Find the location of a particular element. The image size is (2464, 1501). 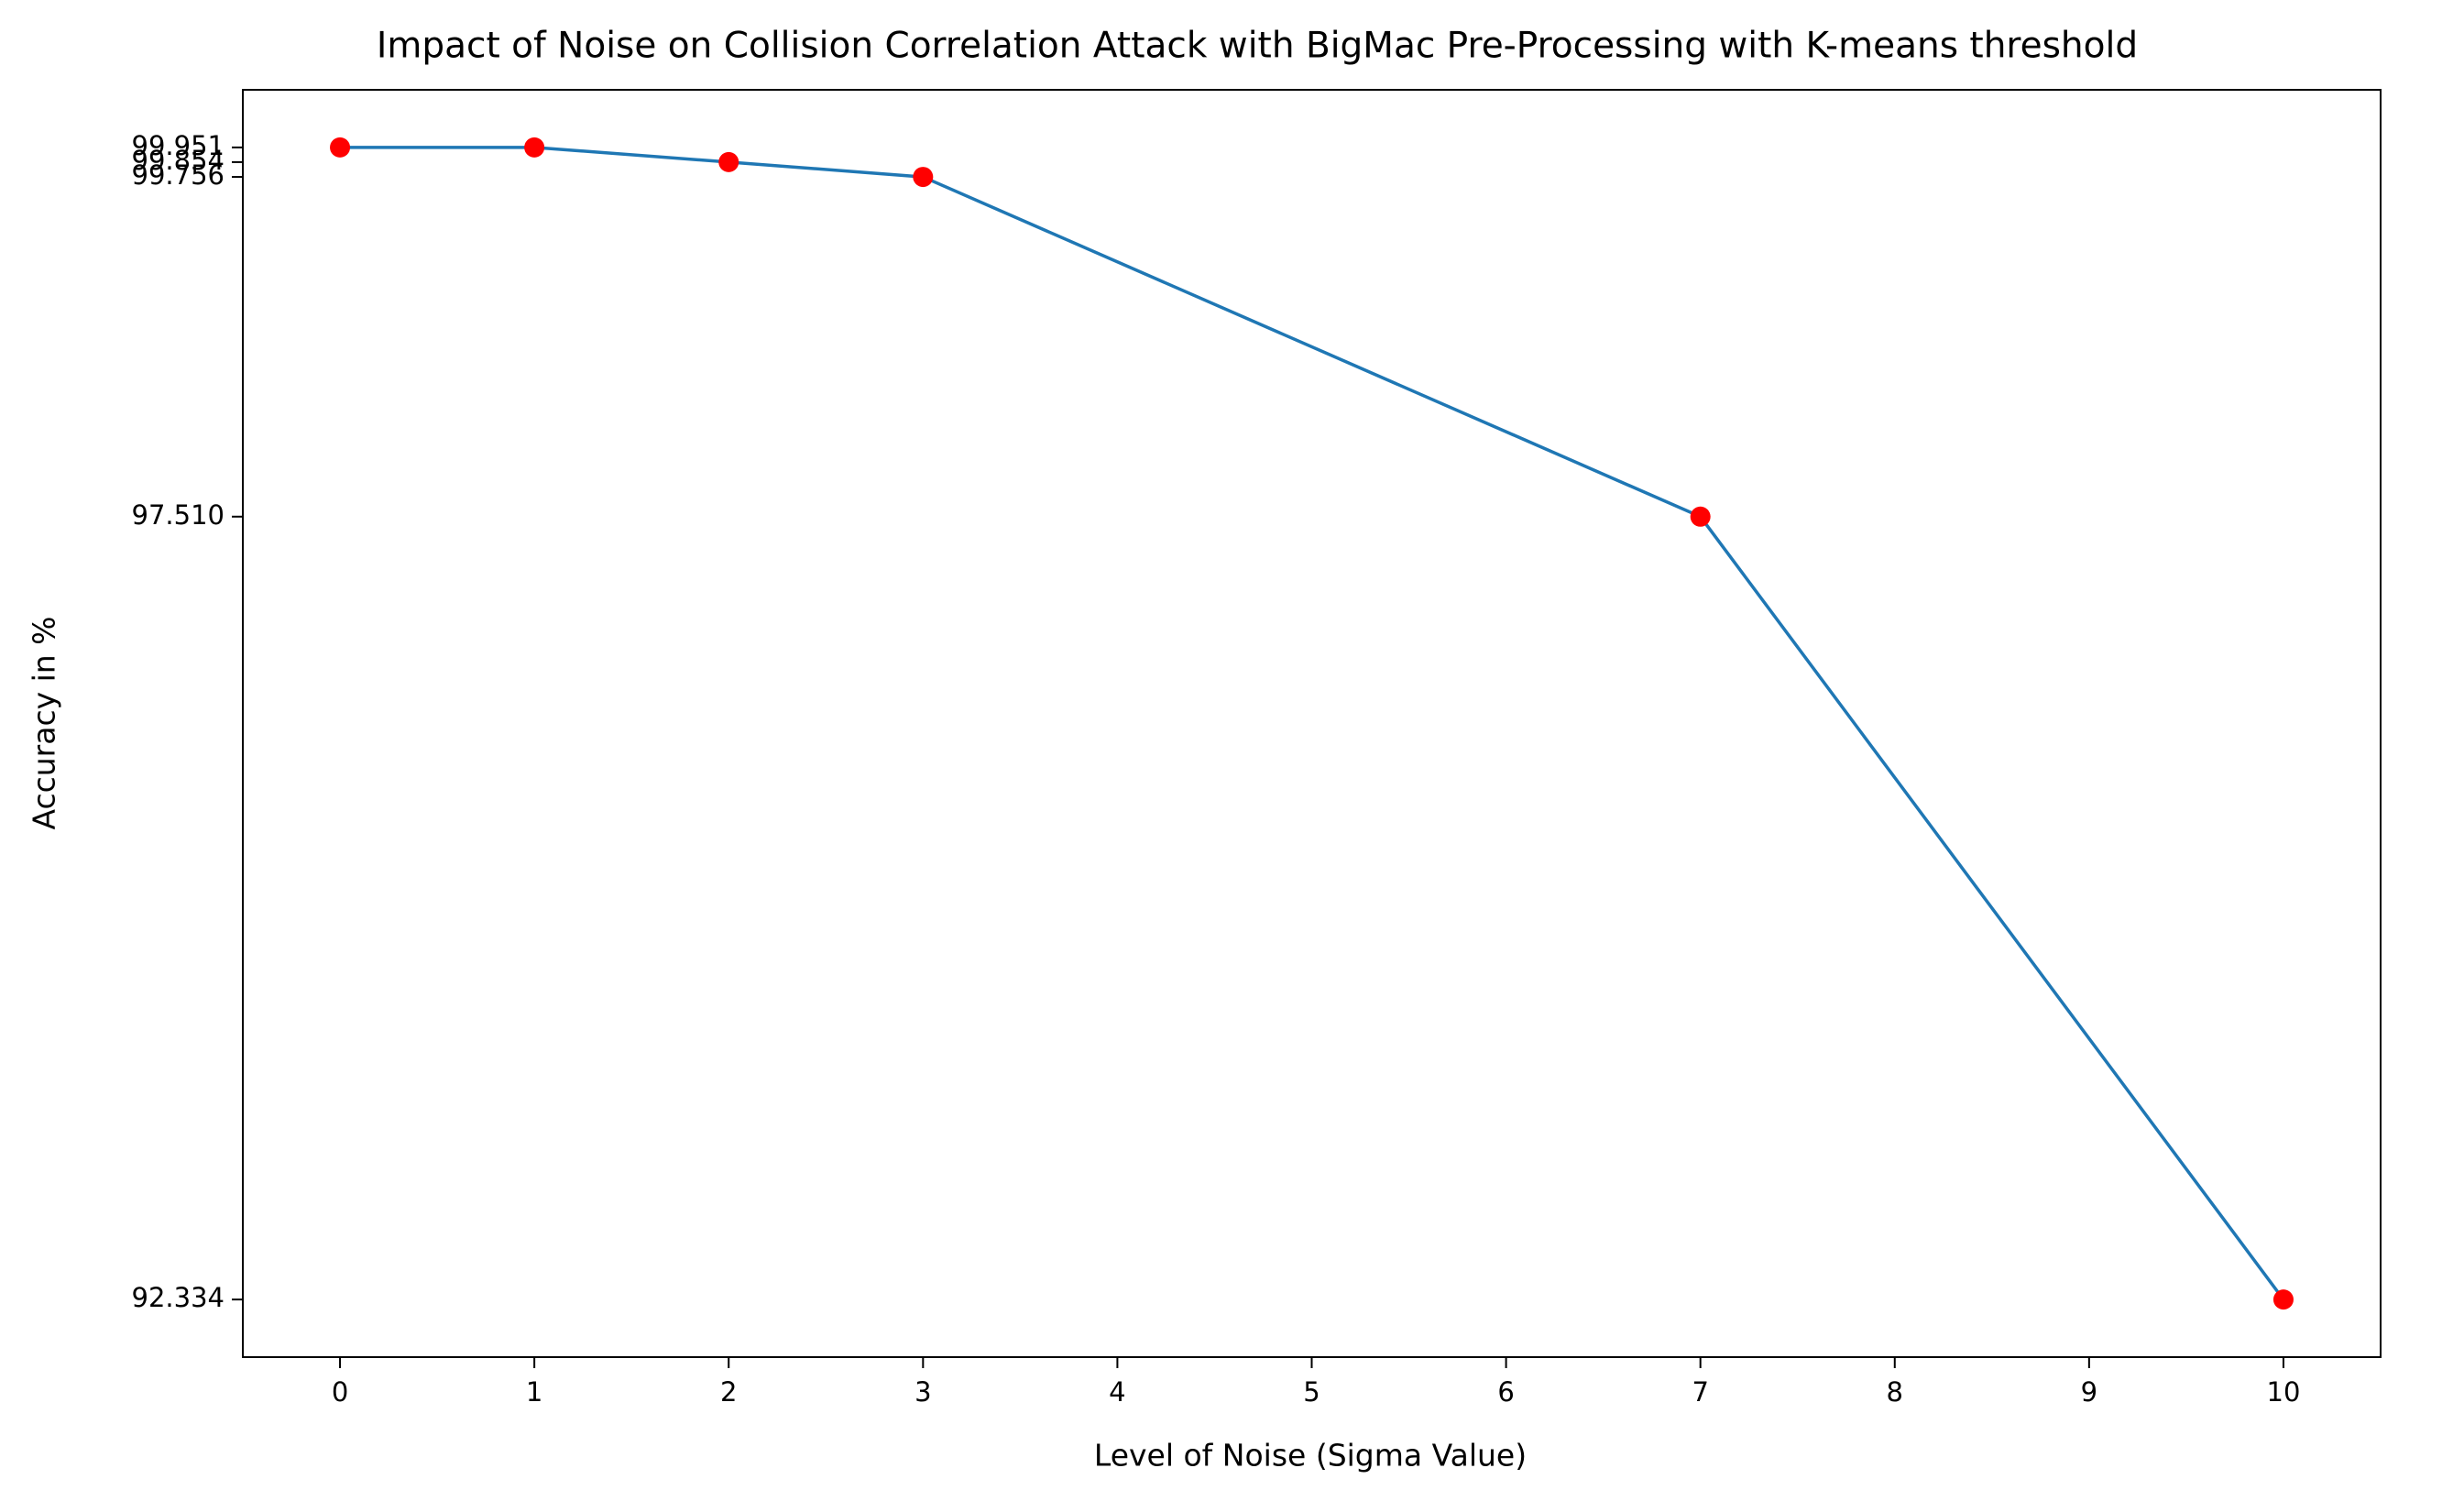

x-tick-label: 2 is located at coordinates (728, 1392).